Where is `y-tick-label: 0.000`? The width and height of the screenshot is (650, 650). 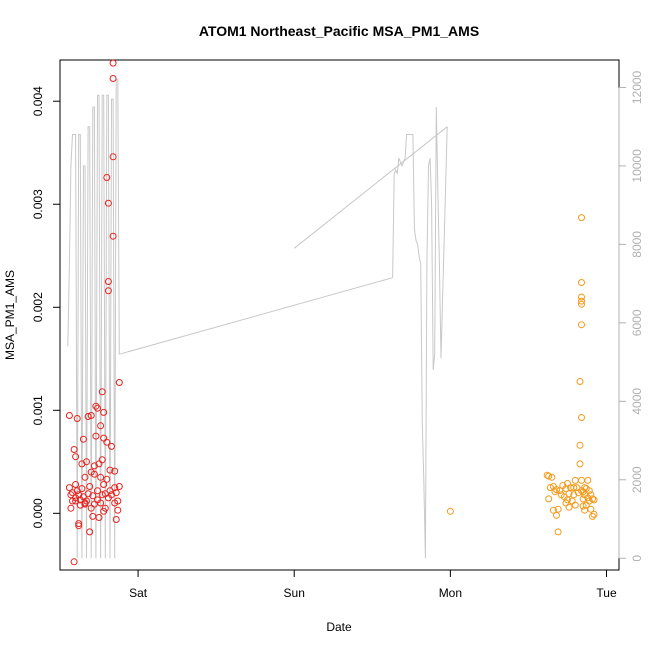
y-tick-label: 0.000 is located at coordinates (38, 513).